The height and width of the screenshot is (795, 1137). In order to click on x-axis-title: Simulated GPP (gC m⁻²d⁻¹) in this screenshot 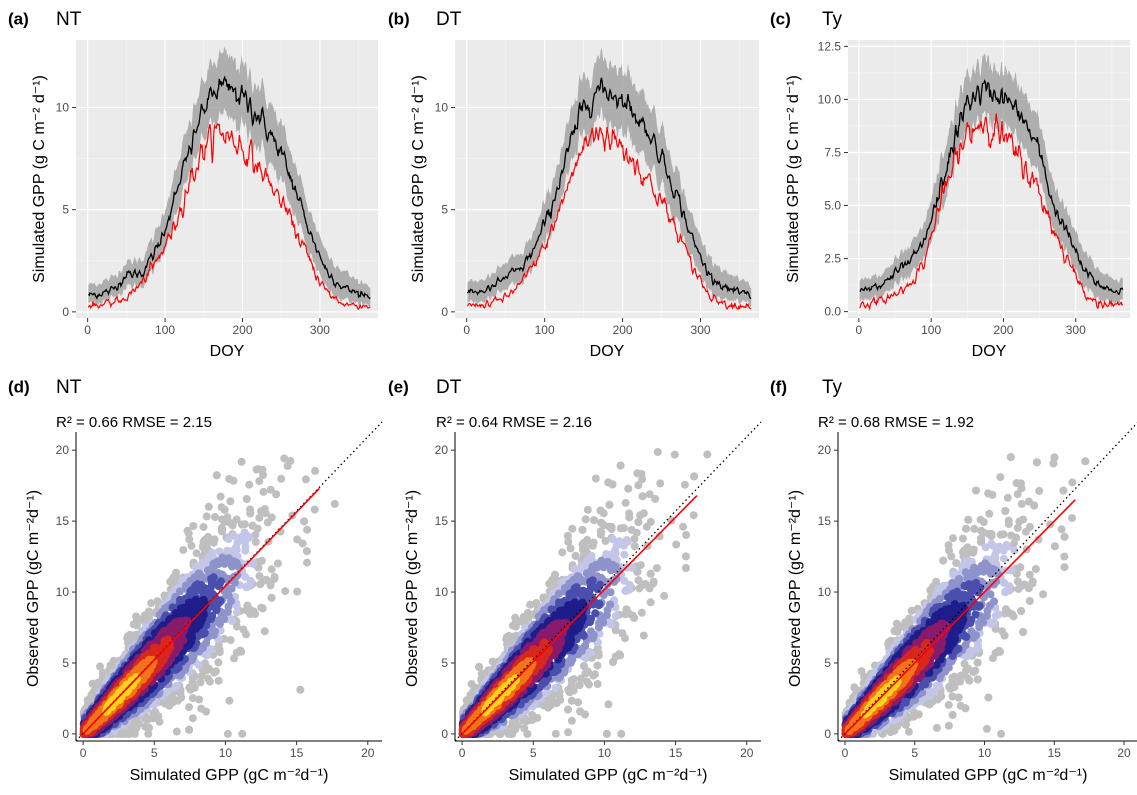, I will do `click(229, 775)`.